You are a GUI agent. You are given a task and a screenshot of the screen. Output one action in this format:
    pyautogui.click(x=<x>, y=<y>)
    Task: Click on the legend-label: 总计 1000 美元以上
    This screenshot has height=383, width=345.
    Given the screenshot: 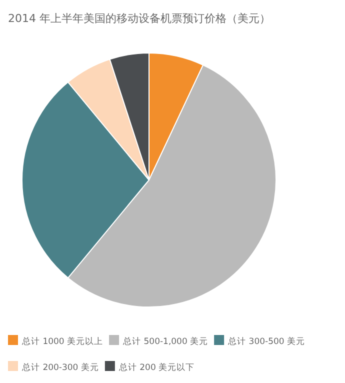 What is the action you would take?
    pyautogui.click(x=62, y=341)
    